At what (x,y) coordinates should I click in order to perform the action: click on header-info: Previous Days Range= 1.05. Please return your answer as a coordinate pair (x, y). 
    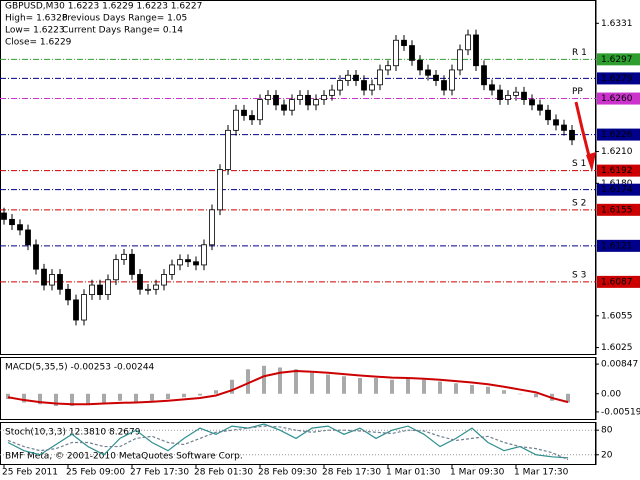
    Looking at the image, I should click on (124, 19).